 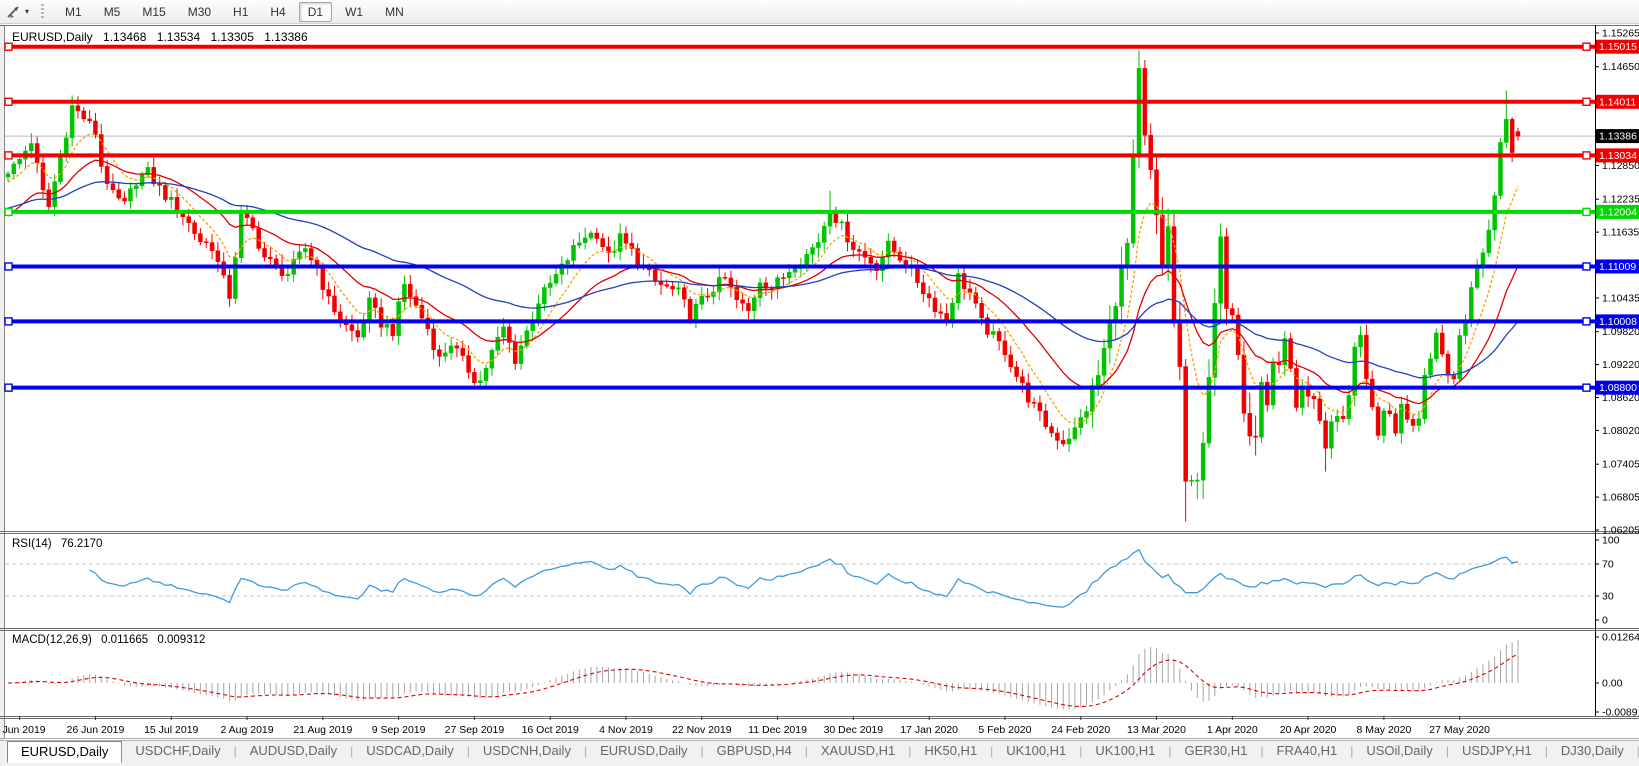 What do you see at coordinates (702, 730) in the screenshot?
I see `date-label: 22 Nov 2019` at bounding box center [702, 730].